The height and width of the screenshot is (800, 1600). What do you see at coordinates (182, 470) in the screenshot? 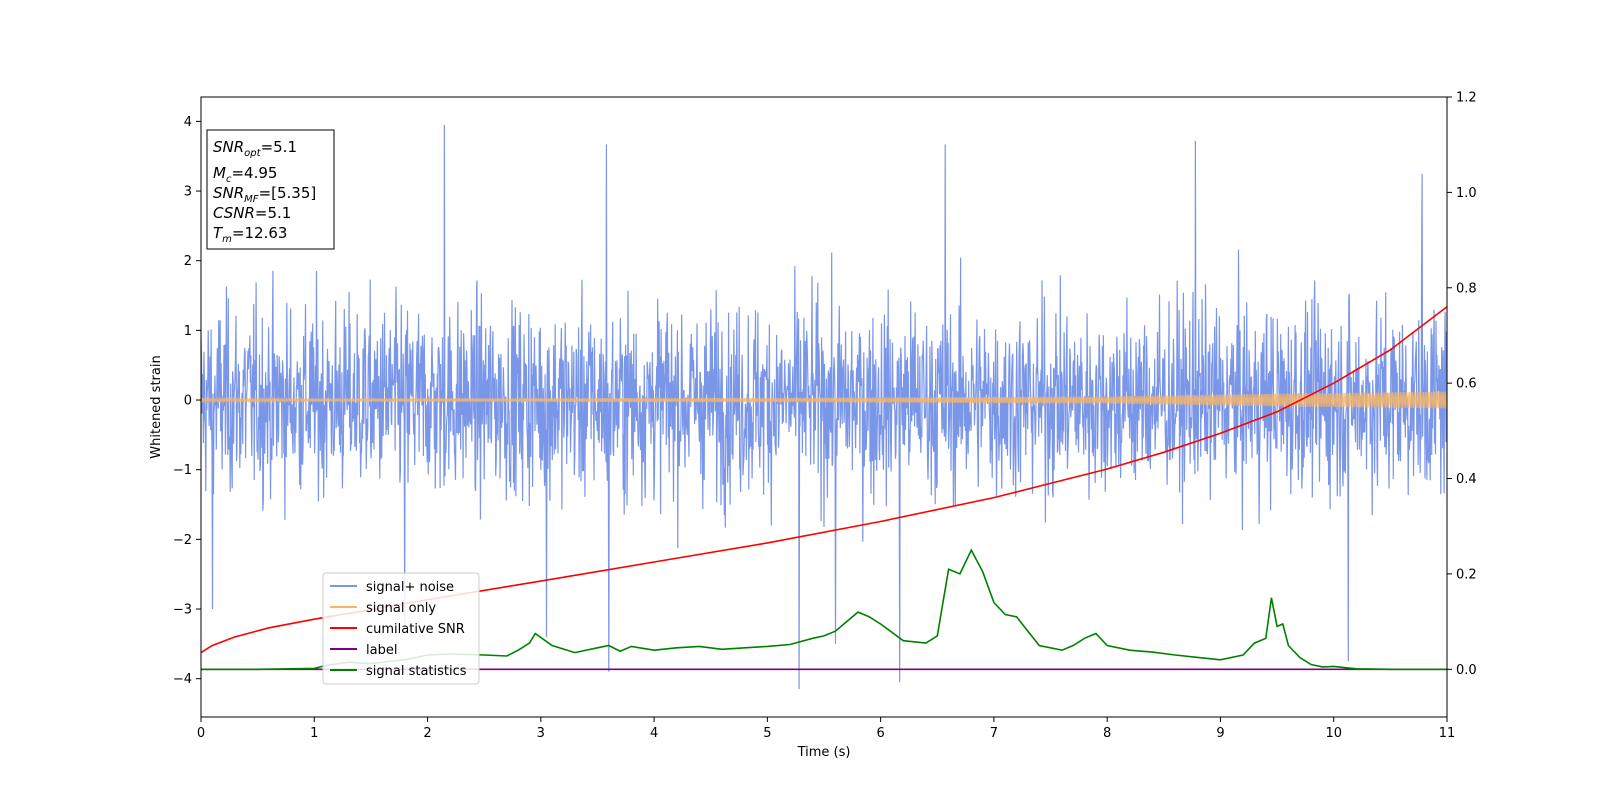
I see `y-tick-label: −1` at bounding box center [182, 470].